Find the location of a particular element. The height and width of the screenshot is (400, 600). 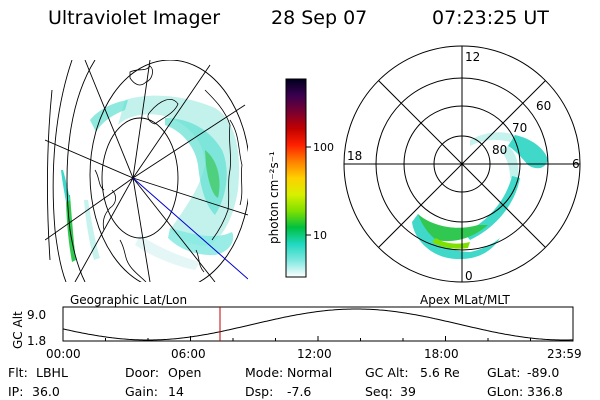

seq-value: 39 is located at coordinates (408, 391).